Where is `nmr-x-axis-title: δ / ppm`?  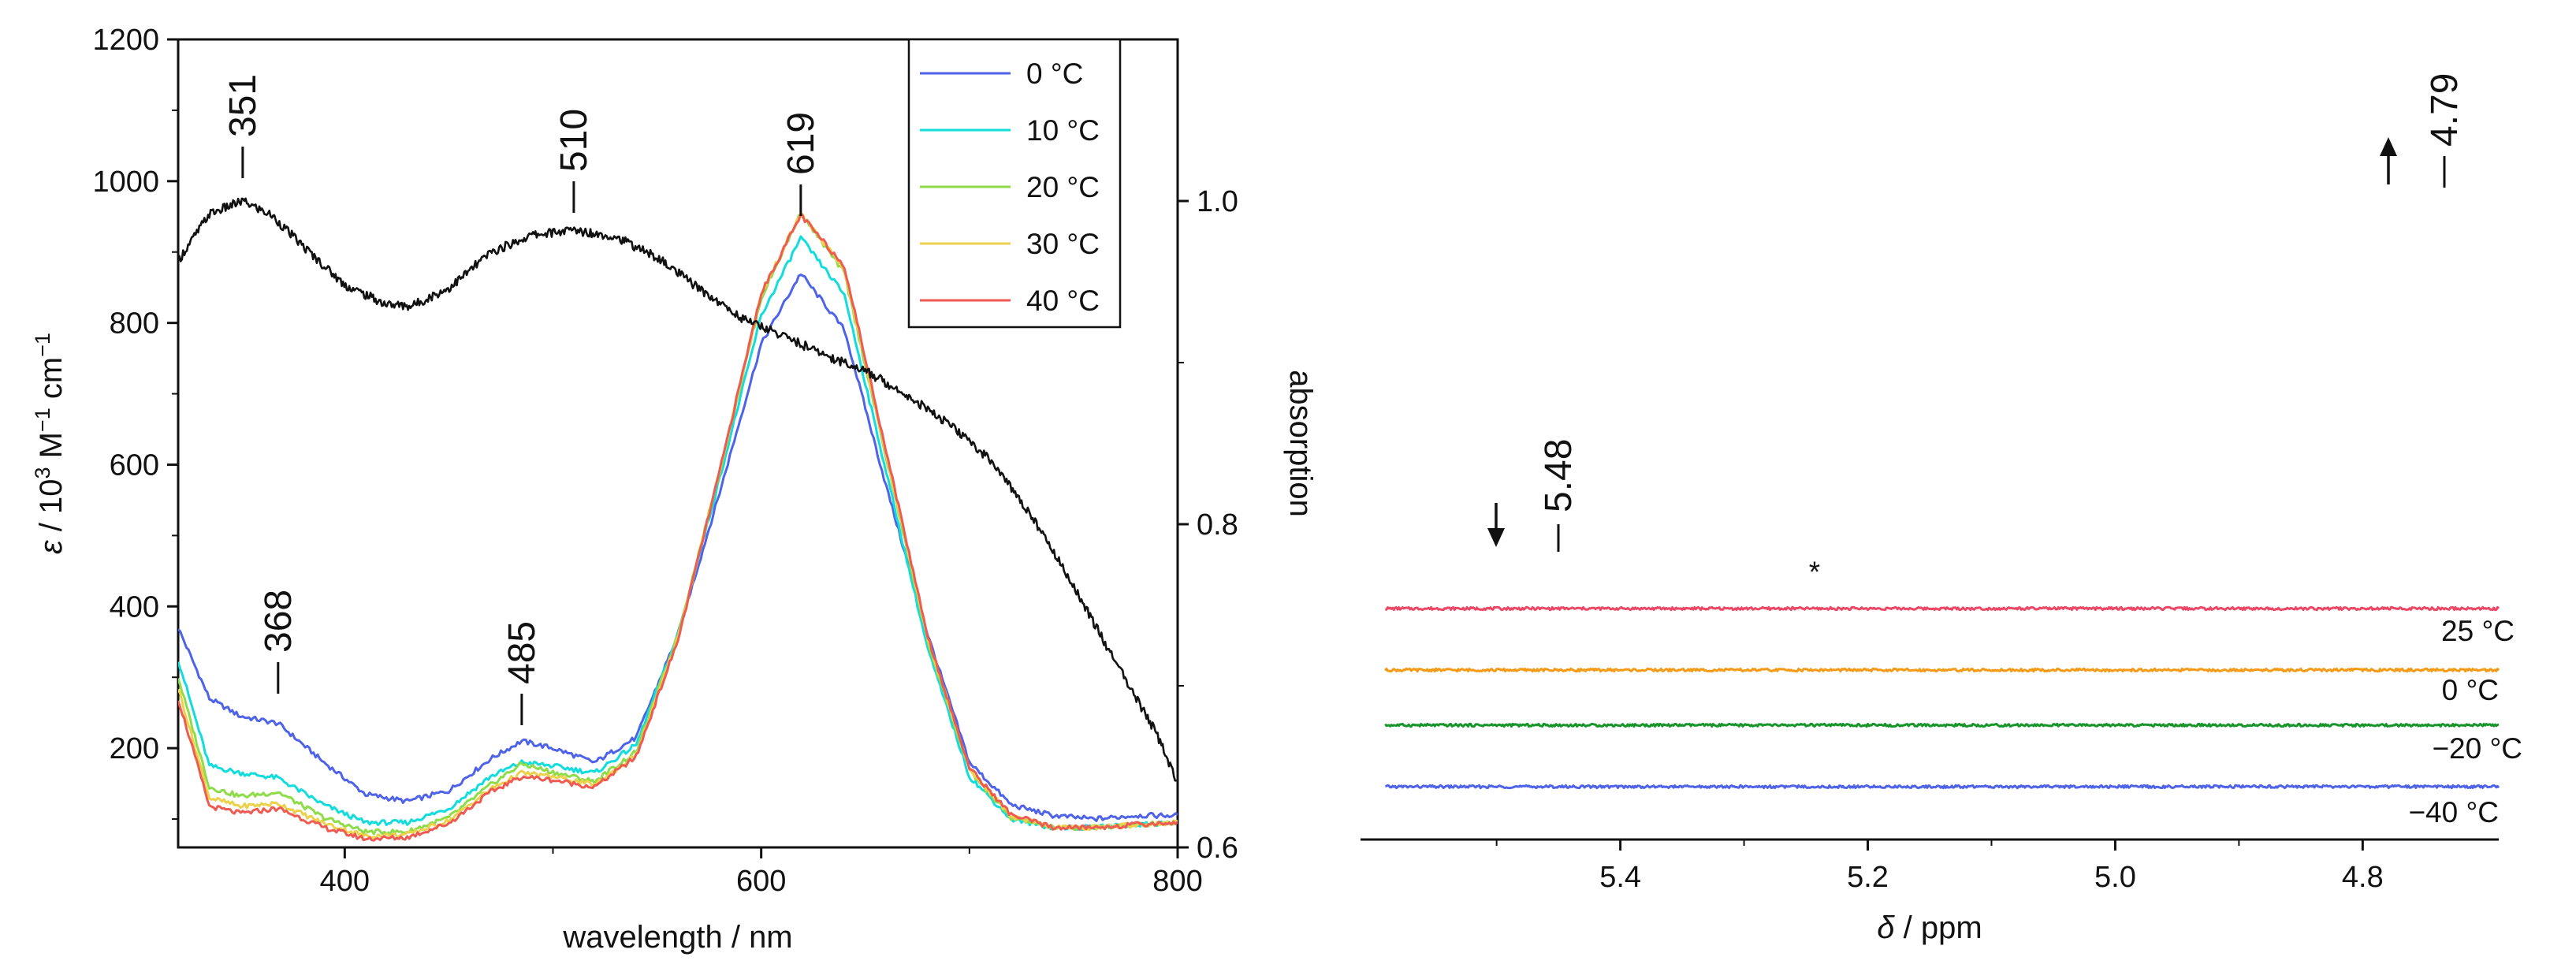
nmr-x-axis-title: δ / ppm is located at coordinates (1929, 928).